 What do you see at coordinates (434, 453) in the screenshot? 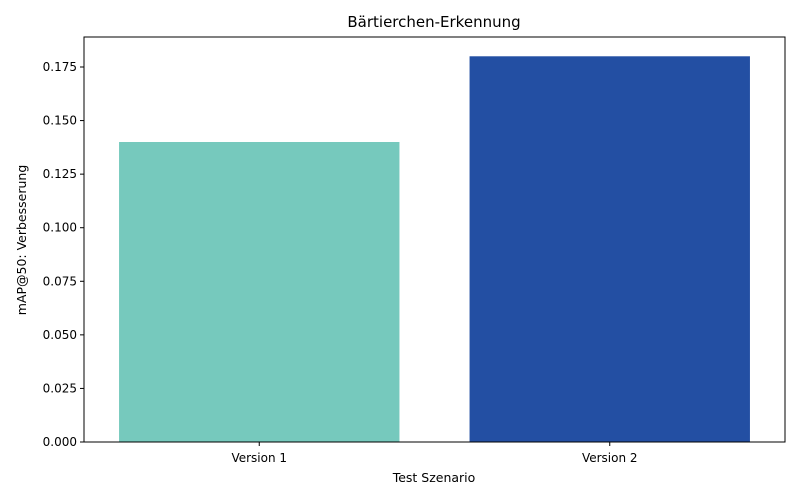
I see `x-axis-ticks: Version 1 Version 2` at bounding box center [434, 453].